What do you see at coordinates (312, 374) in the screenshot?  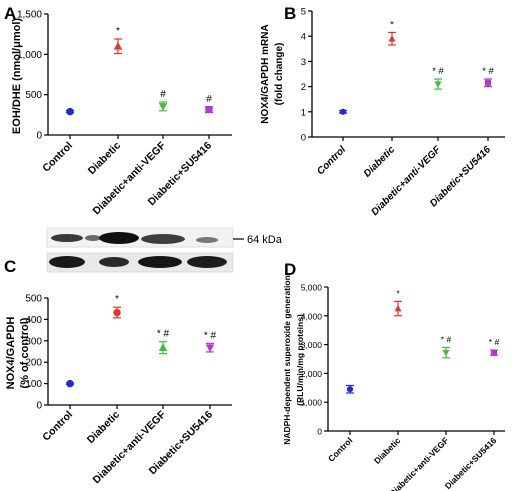 I see `y-tick-label: 2,000` at bounding box center [312, 374].